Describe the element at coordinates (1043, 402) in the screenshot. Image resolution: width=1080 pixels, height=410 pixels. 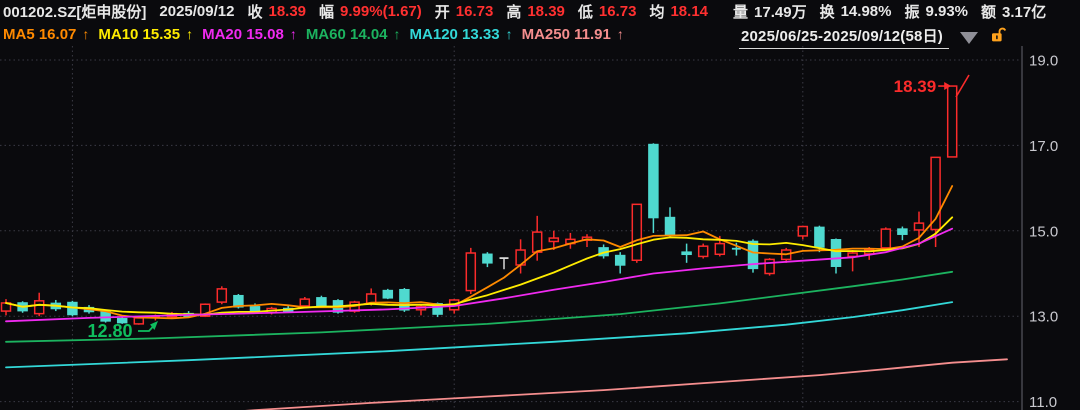
I see `y-axis-tick-label: 11.0` at that location.